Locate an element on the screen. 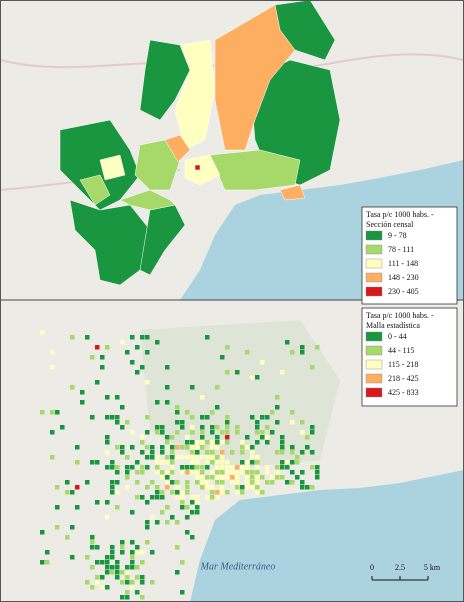 The width and height of the screenshot is (464, 602). legend-title: Sección censal is located at coordinates (390, 224).